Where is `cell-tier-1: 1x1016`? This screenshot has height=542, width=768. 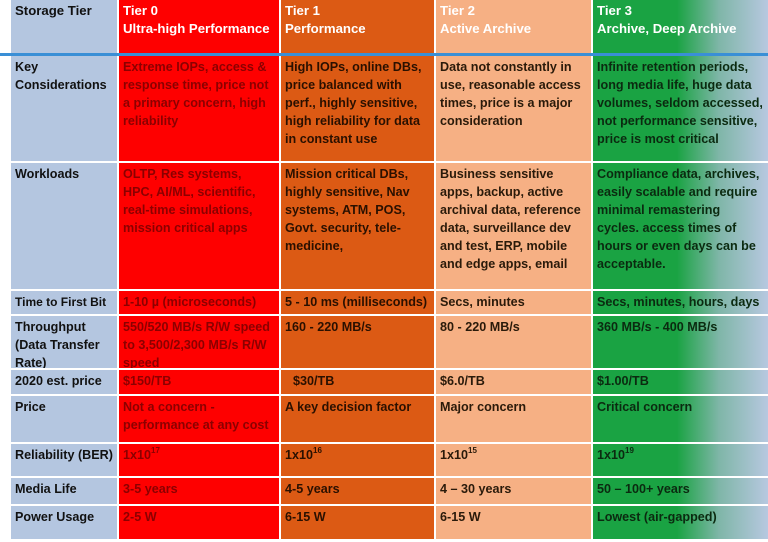 cell-tier-1: 1x1016 is located at coordinates (358, 460).